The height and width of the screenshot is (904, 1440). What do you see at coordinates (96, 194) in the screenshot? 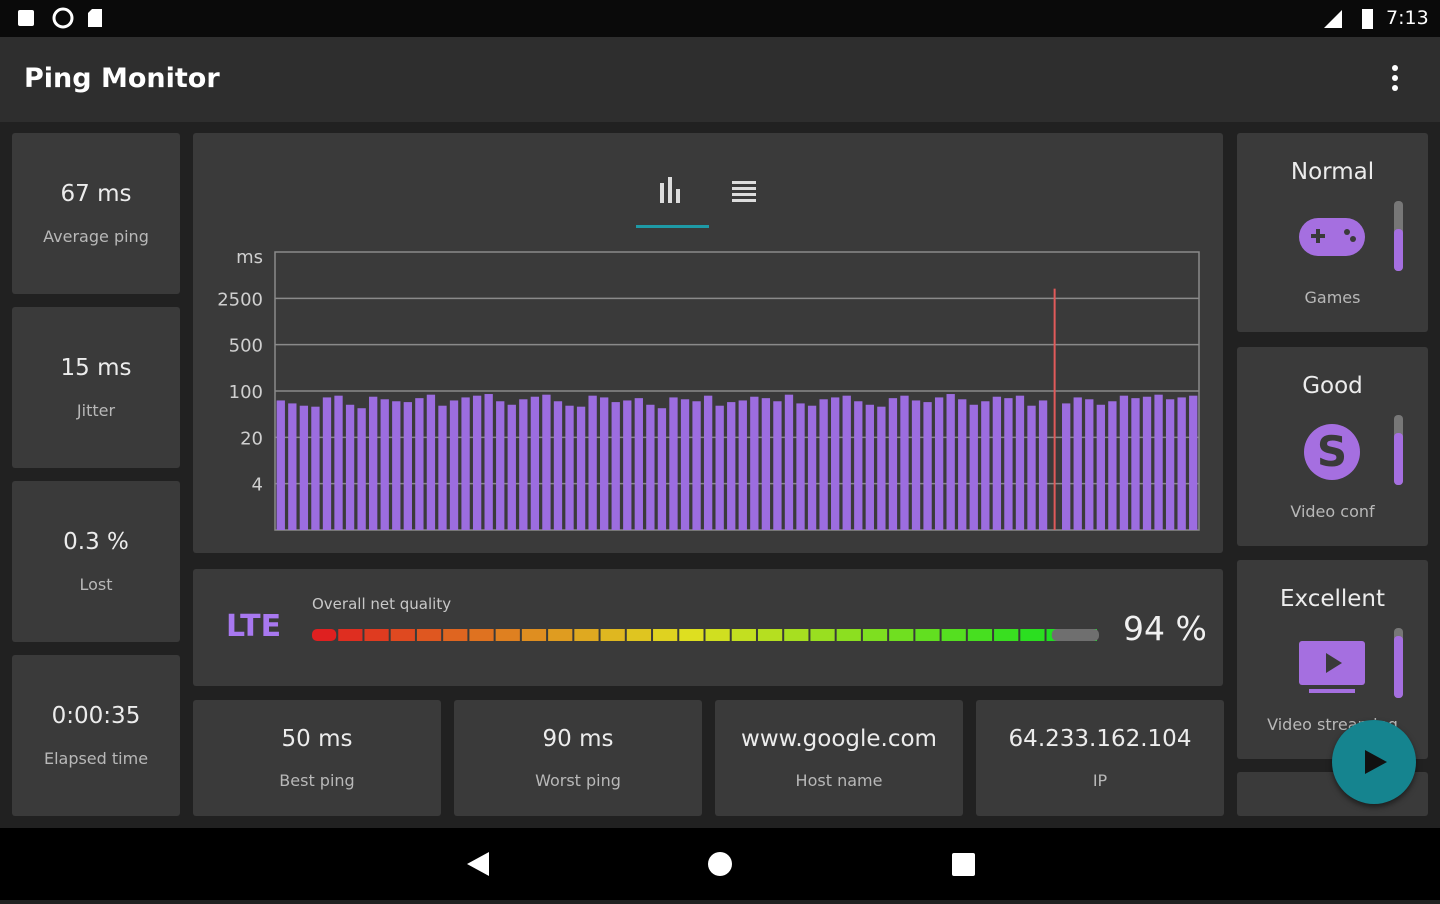
I see `card-value: 67 ms` at bounding box center [96, 194].